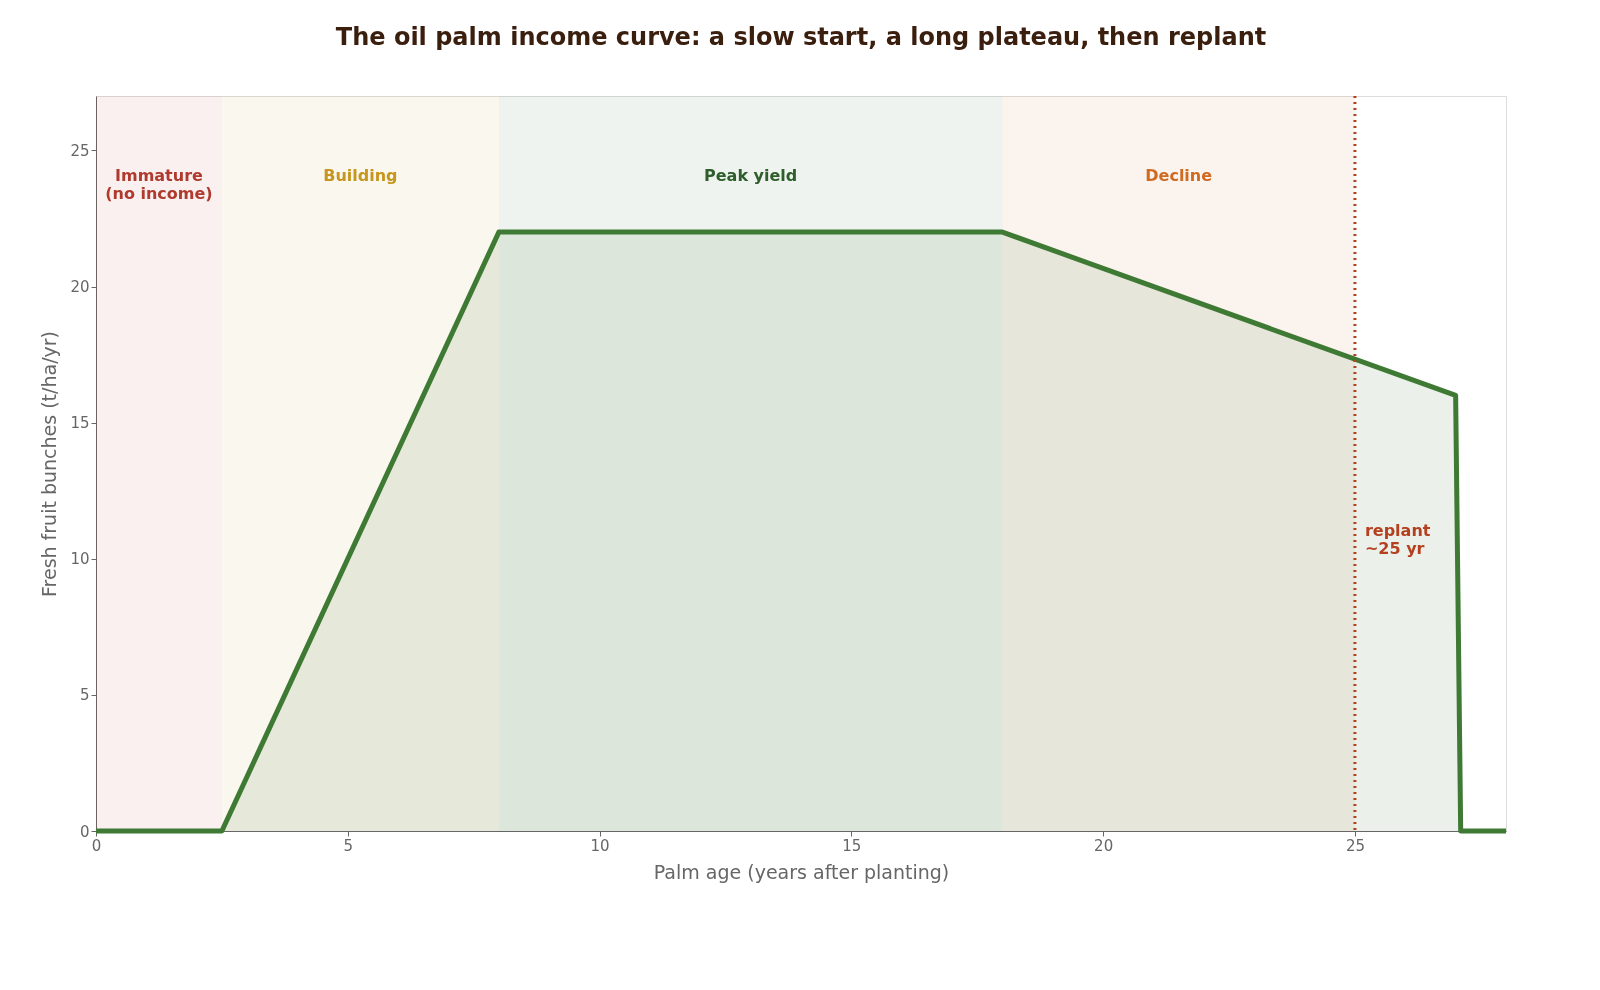  I want to click on band-label: Immature (no income), so click(159, 184).